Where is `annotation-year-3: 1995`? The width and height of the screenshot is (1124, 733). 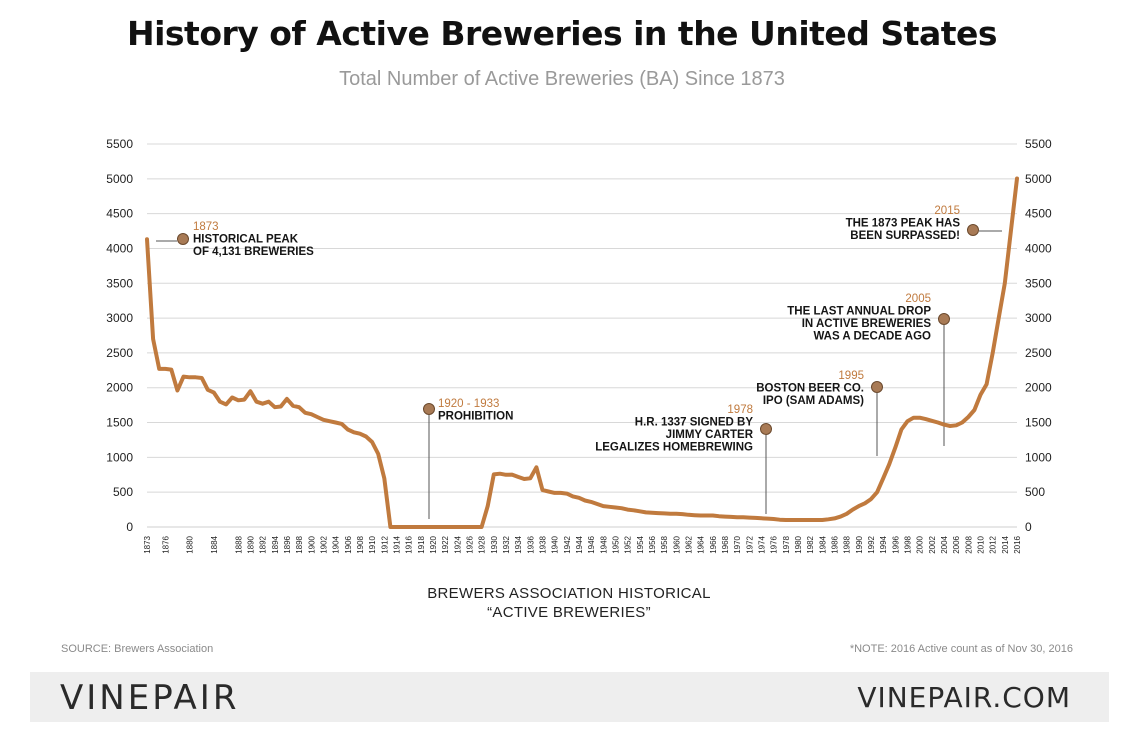
annotation-year-3: 1995 is located at coordinates (851, 376).